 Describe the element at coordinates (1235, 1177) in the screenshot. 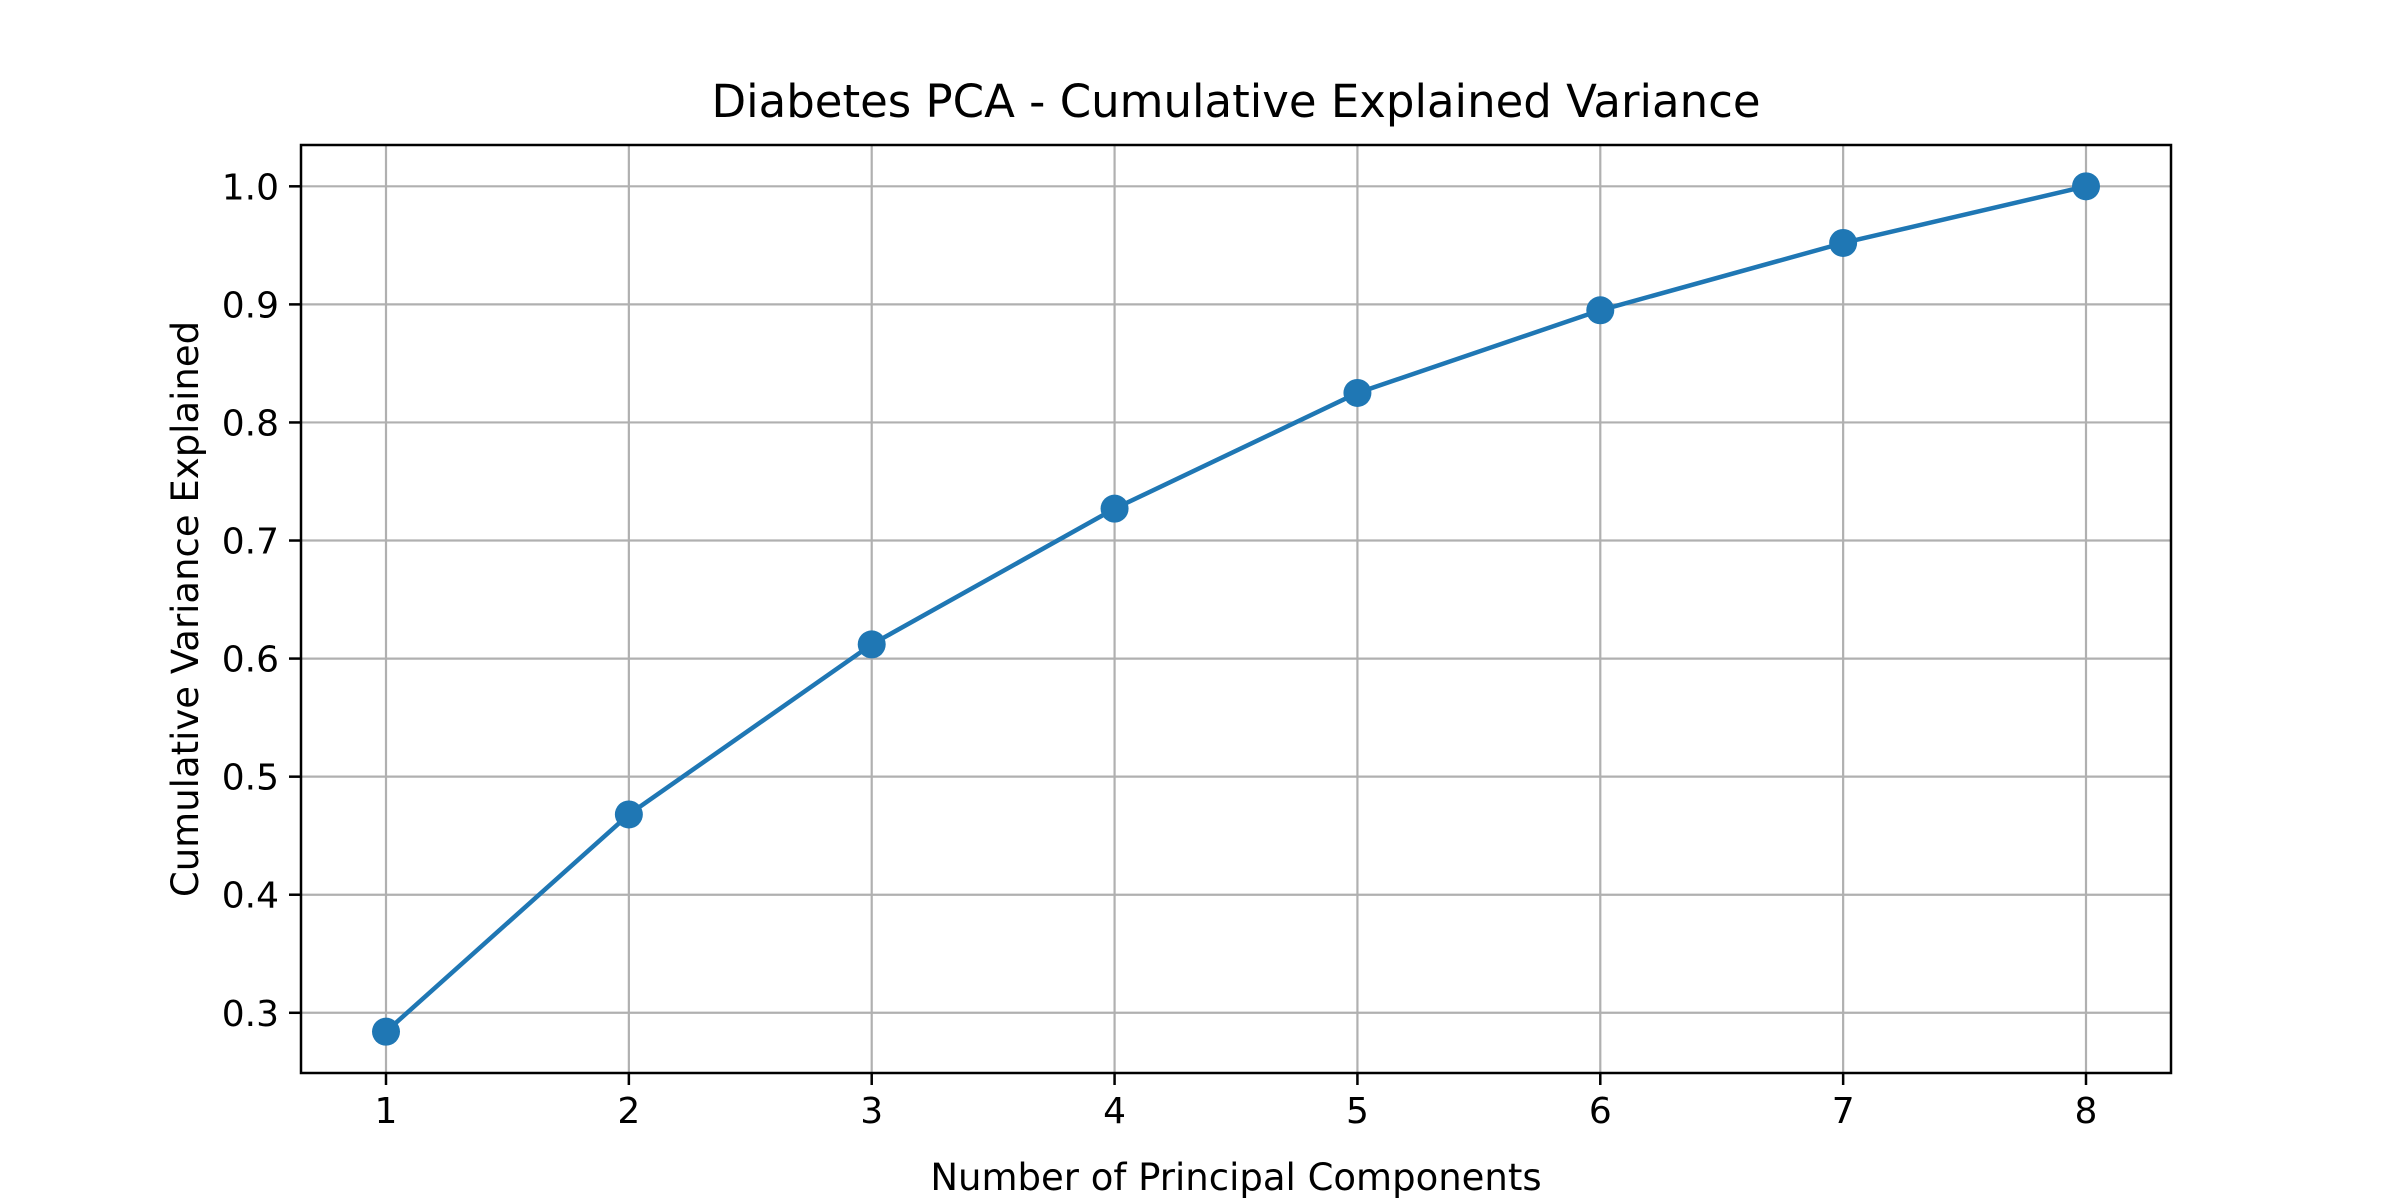

I see `x-axis-label: Number of Principal Components` at that location.